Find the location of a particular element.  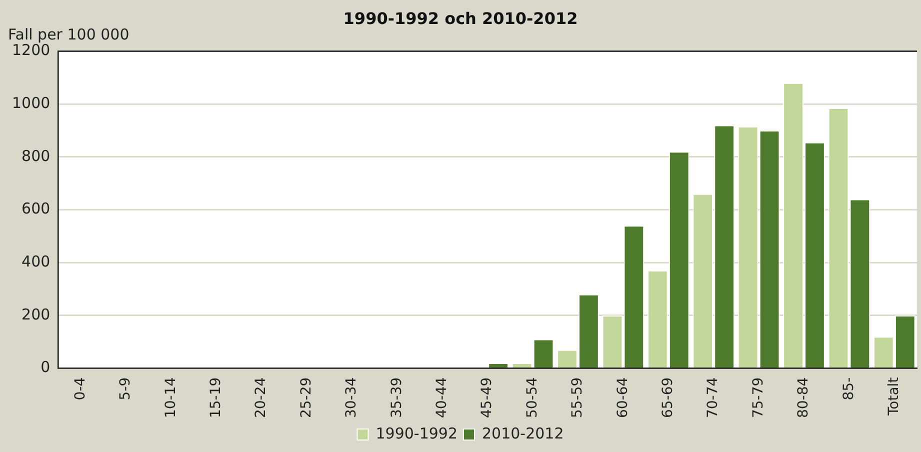

x-tick-label: 35-39 is located at coordinates (396, 397).